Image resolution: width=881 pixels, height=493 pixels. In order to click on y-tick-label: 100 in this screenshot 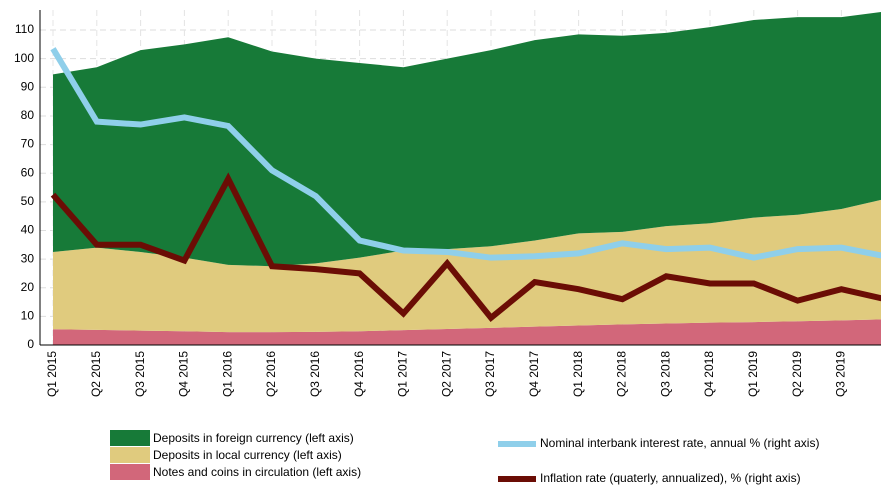, I will do `click(24, 58)`.